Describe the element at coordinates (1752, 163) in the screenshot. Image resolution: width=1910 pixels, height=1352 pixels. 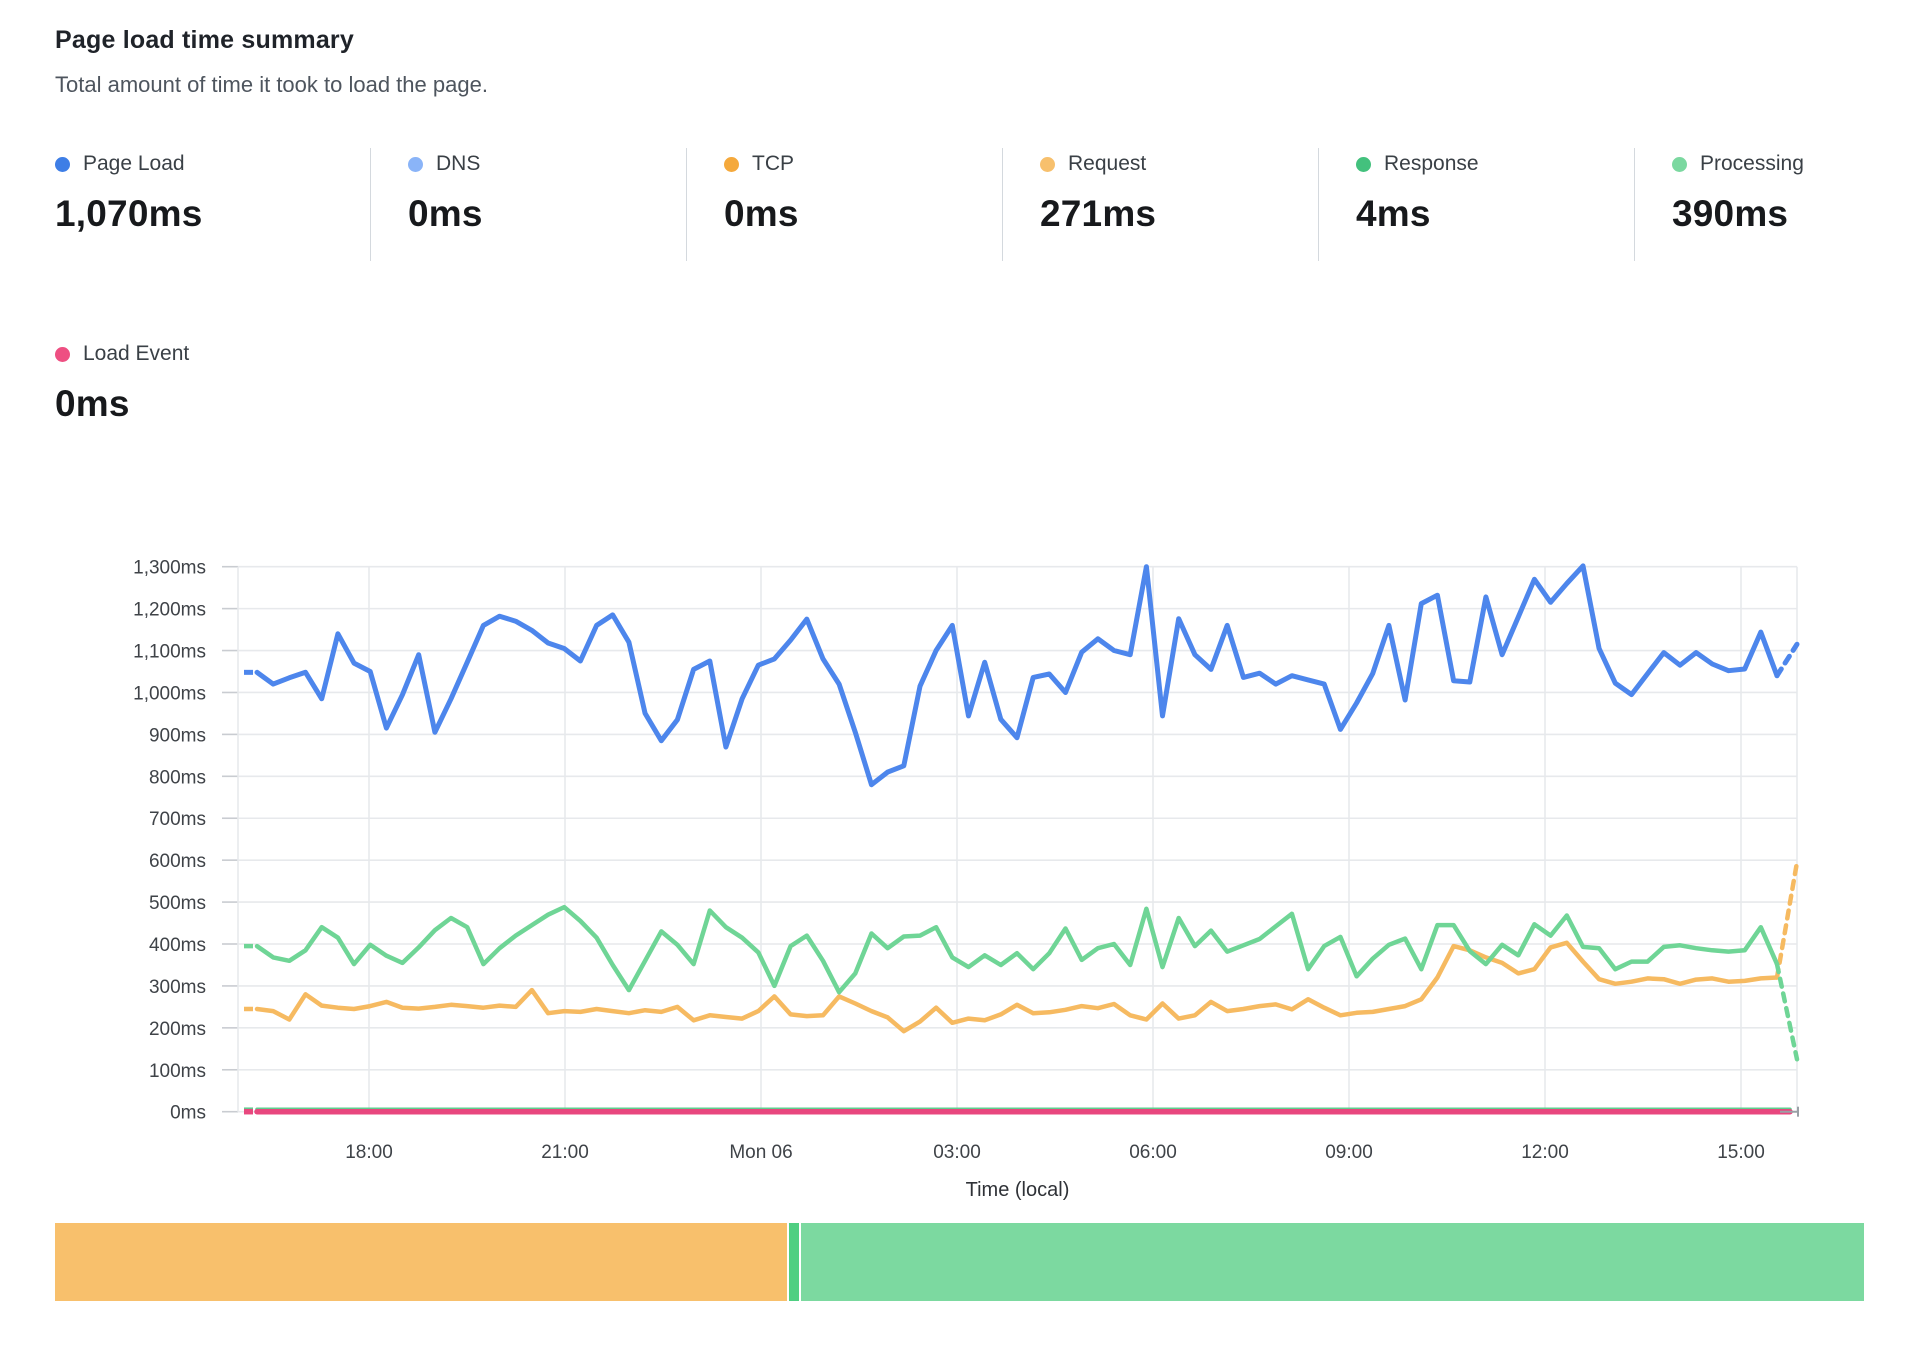
I see `metric-label: Processing` at that location.